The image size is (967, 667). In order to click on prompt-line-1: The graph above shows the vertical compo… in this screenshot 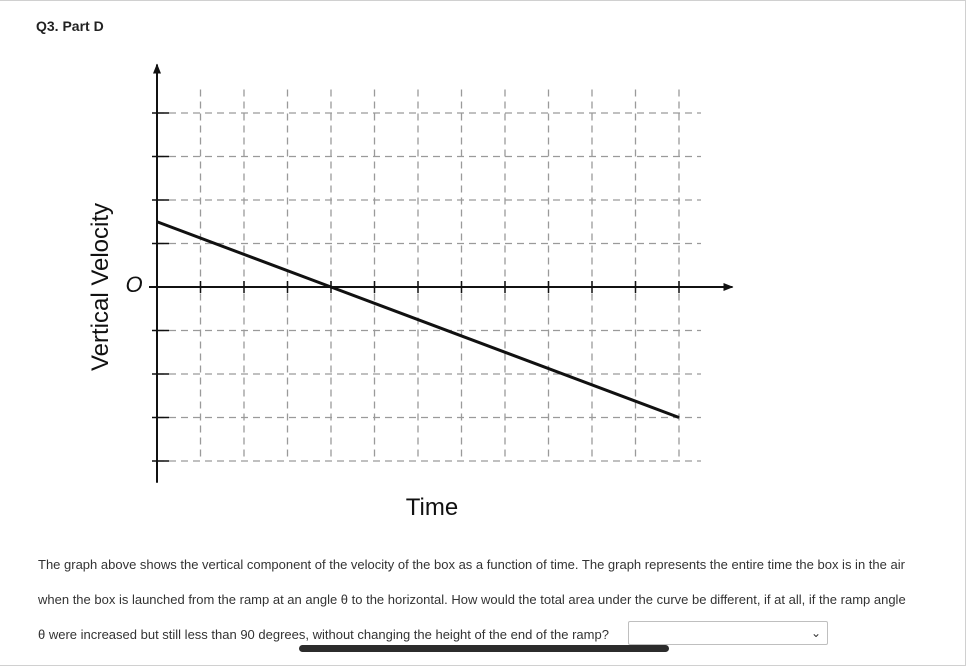, I will do `click(471, 564)`.